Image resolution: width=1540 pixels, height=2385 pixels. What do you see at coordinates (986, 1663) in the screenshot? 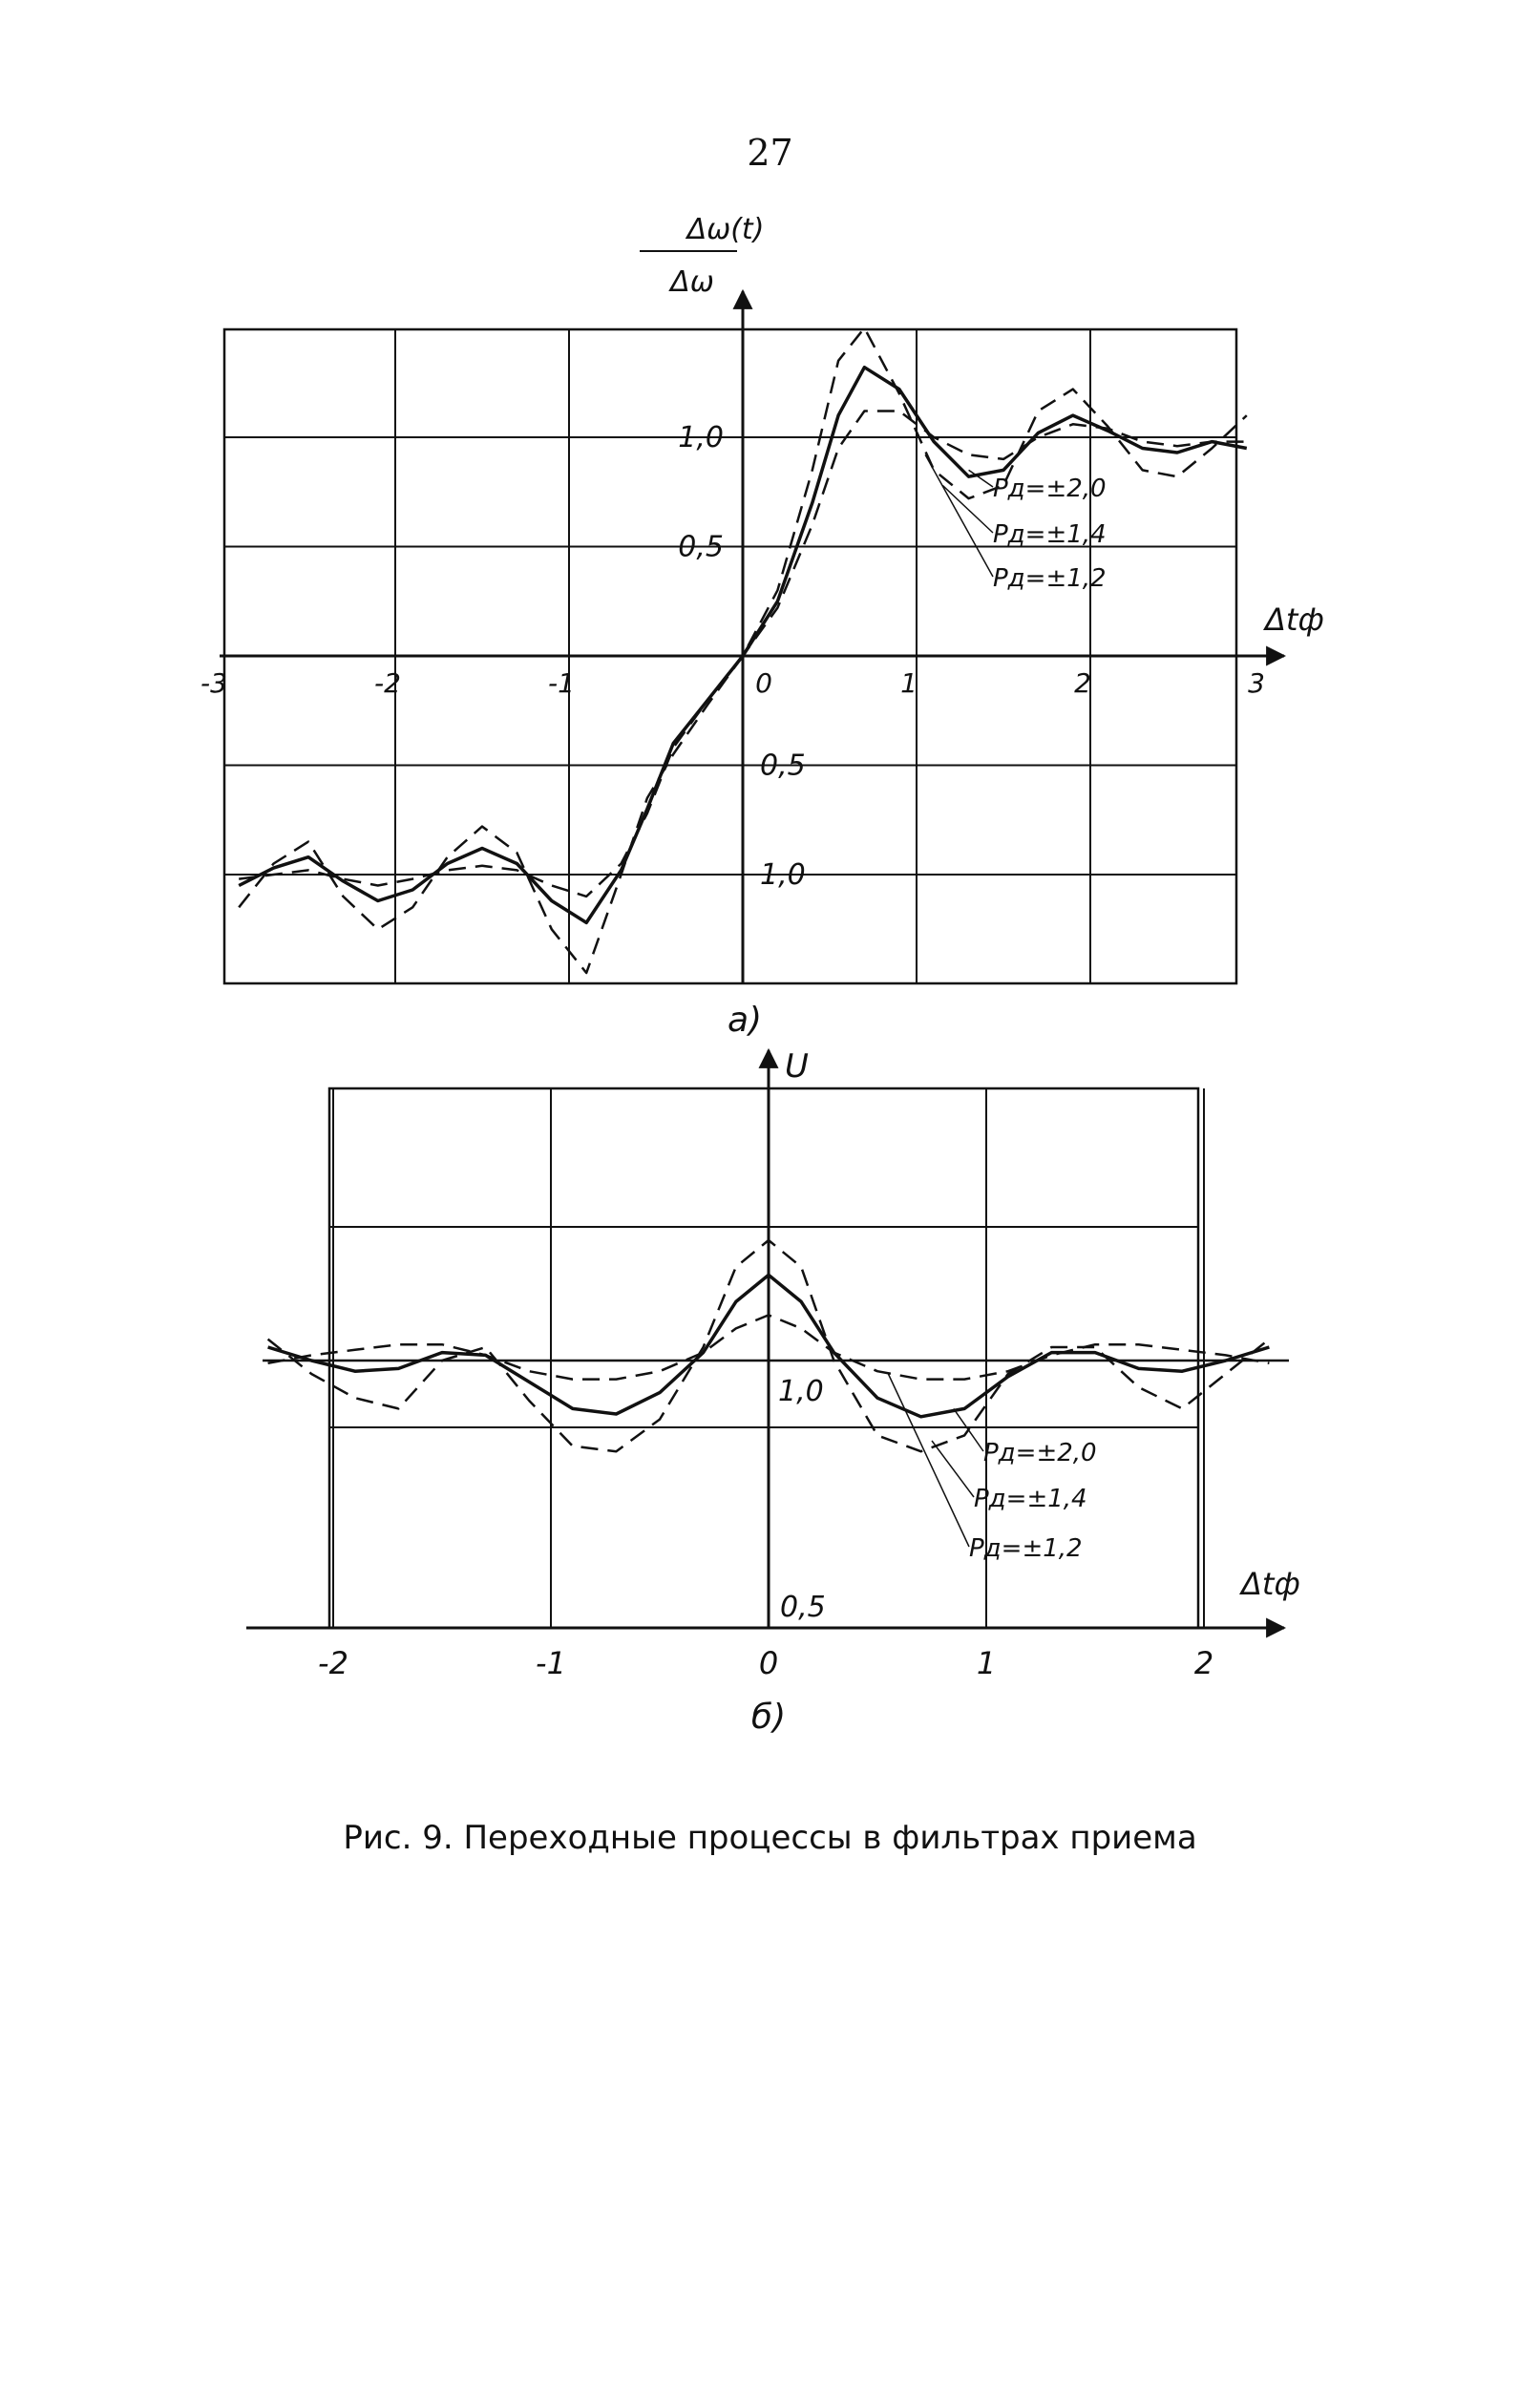
I see `chart-b-x-tick-label: 1` at bounding box center [986, 1663].